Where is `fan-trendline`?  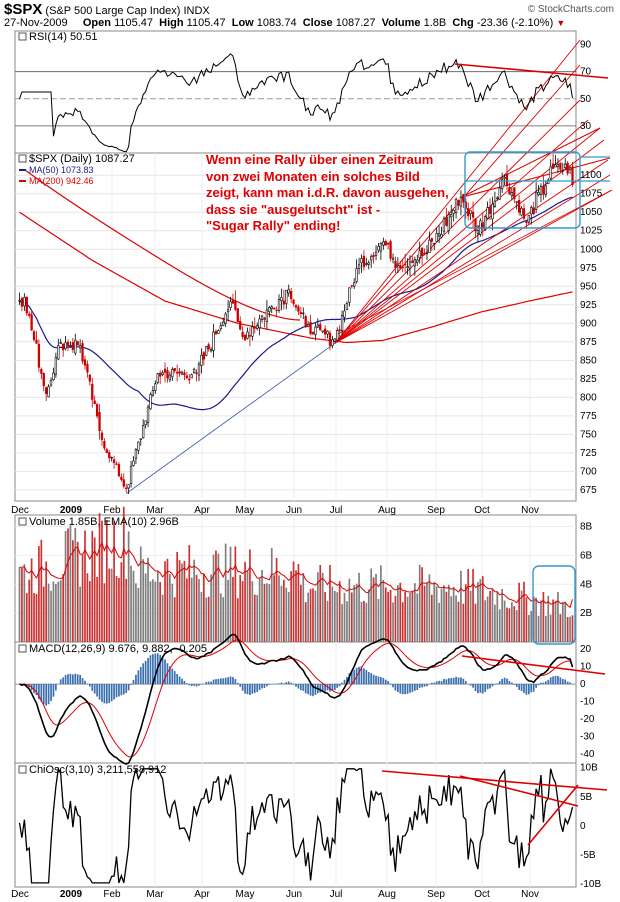
fan-trendline is located at coordinates (457, 221).